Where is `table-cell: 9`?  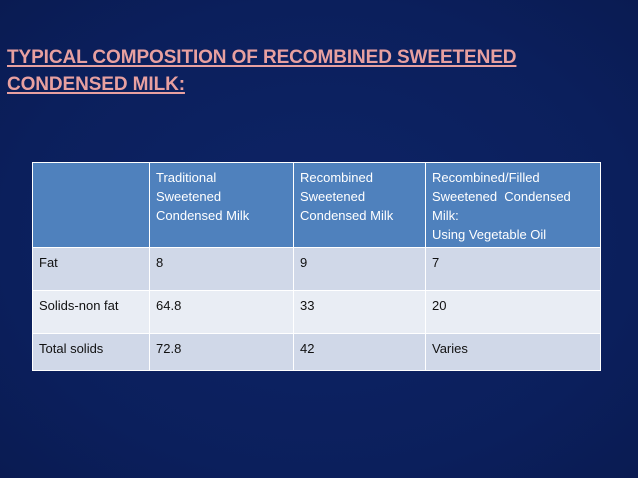 table-cell: 9 is located at coordinates (359, 269).